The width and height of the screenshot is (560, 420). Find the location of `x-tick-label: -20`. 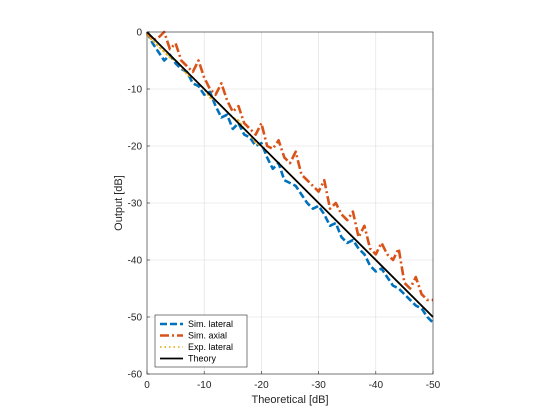

x-tick-label: -20 is located at coordinates (261, 385).